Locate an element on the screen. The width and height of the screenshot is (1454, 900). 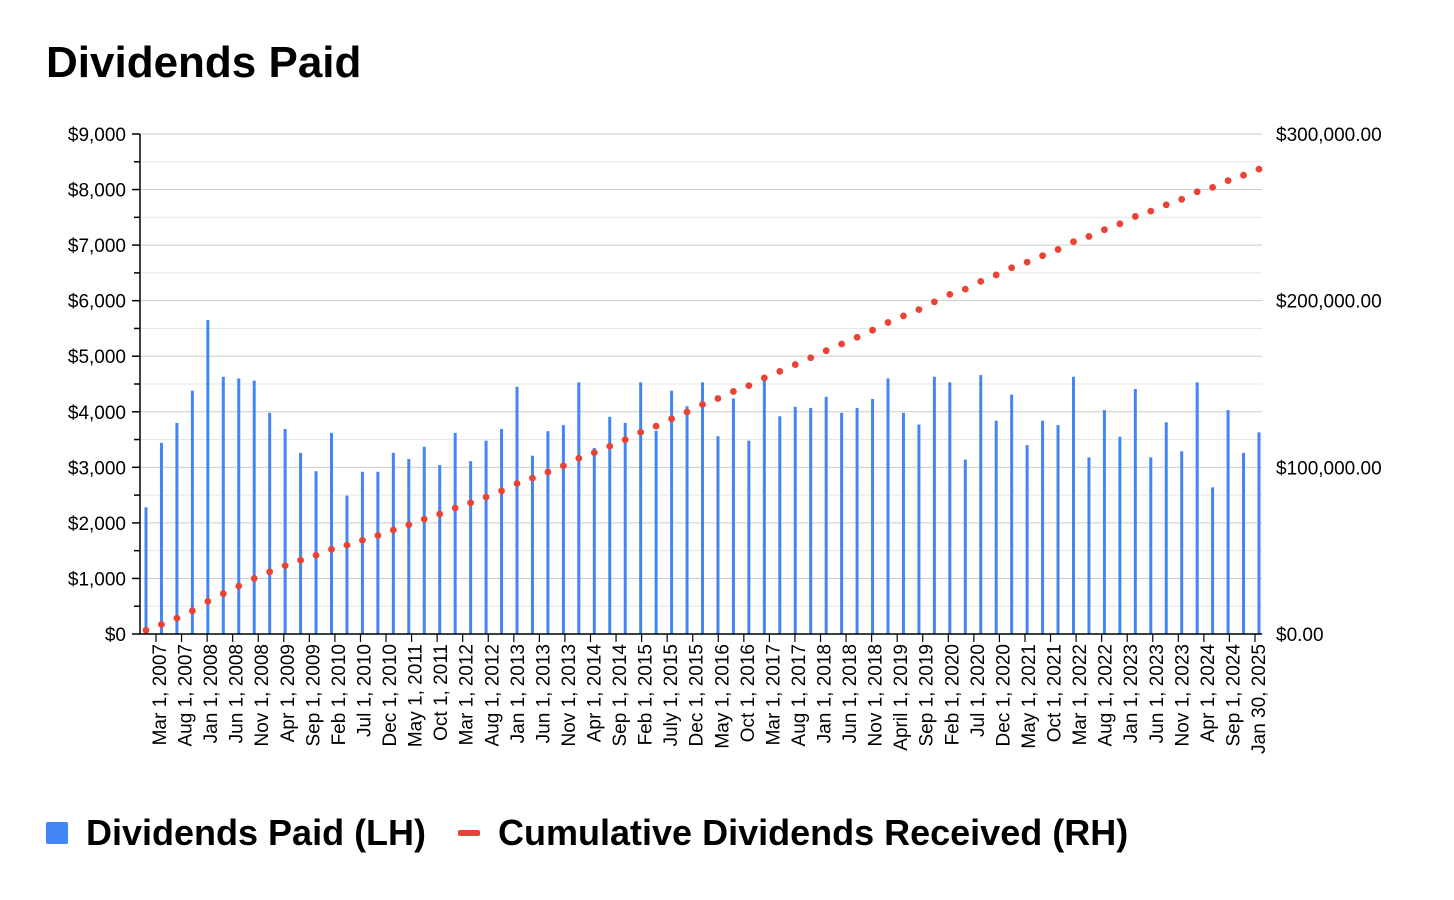
x-tick-label: Dec 1, 2015 is located at coordinates (697, 695).